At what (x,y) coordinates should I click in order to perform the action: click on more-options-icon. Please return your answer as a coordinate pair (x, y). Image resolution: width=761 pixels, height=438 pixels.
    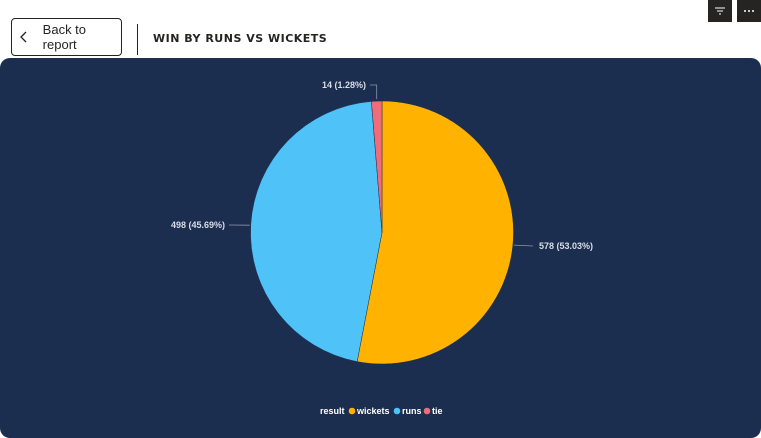
    Looking at the image, I should click on (749, 11).